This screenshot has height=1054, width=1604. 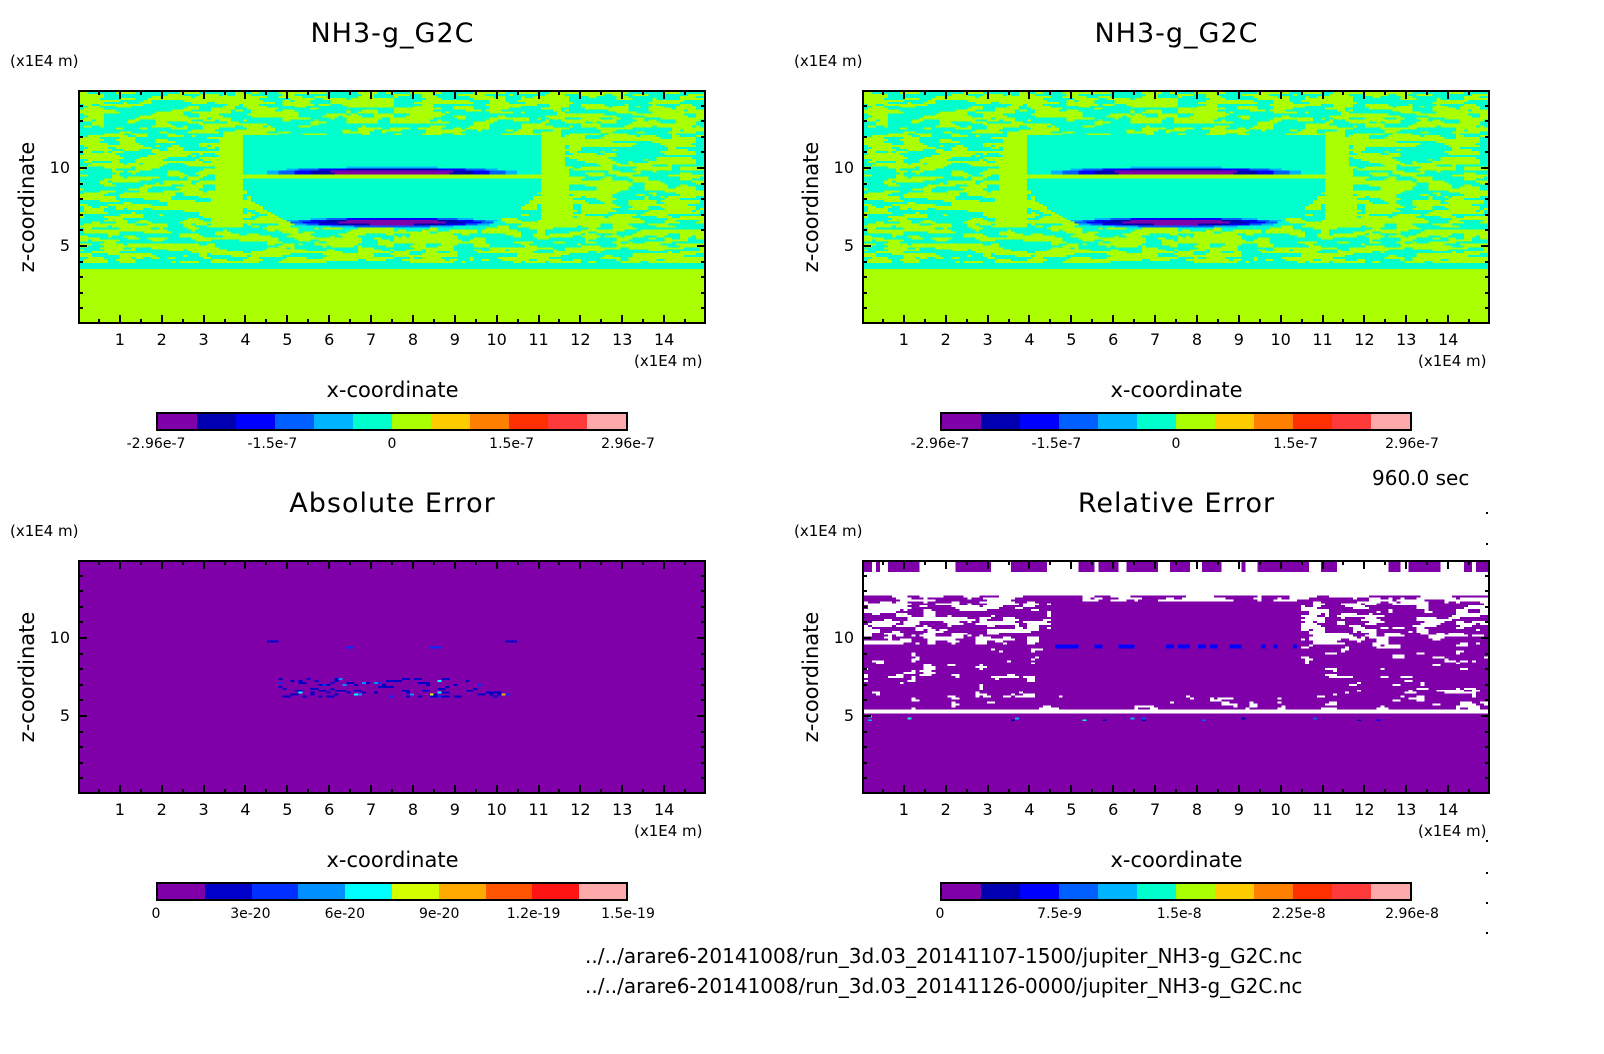 I want to click on x-tick-label: 7, so click(x=371, y=809).